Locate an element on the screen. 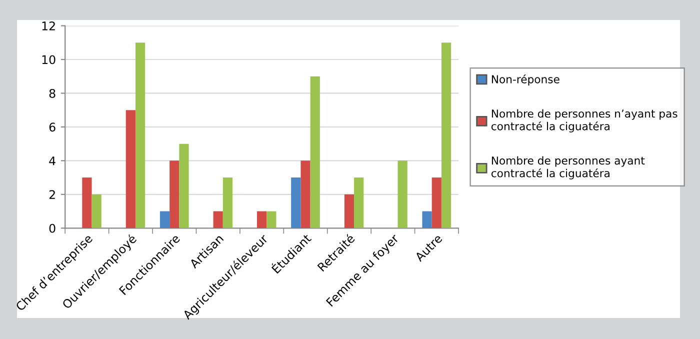  y-tick-label: 8 is located at coordinates (52, 93).